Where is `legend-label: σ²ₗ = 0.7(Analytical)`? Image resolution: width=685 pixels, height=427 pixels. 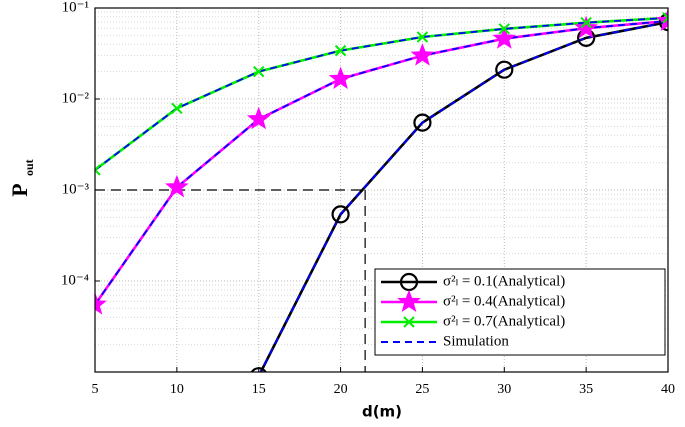
legend-label: σ²ₗ = 0.7(Analytical) is located at coordinates (504, 321).